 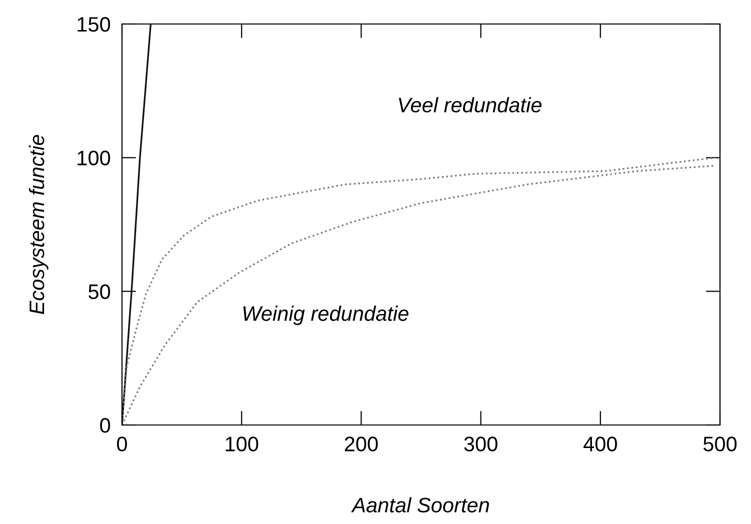 What do you see at coordinates (94, 158) in the screenshot?
I see `y-tick-label: 100` at bounding box center [94, 158].